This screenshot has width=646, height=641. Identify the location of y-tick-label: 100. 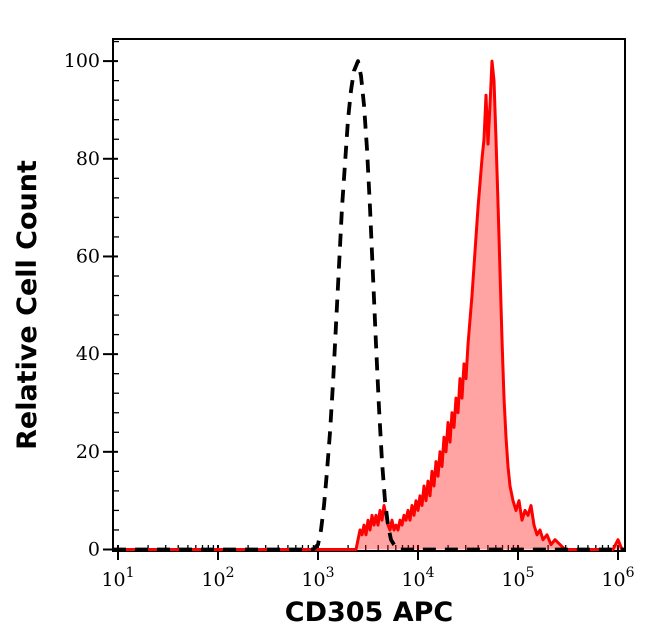
(82, 61).